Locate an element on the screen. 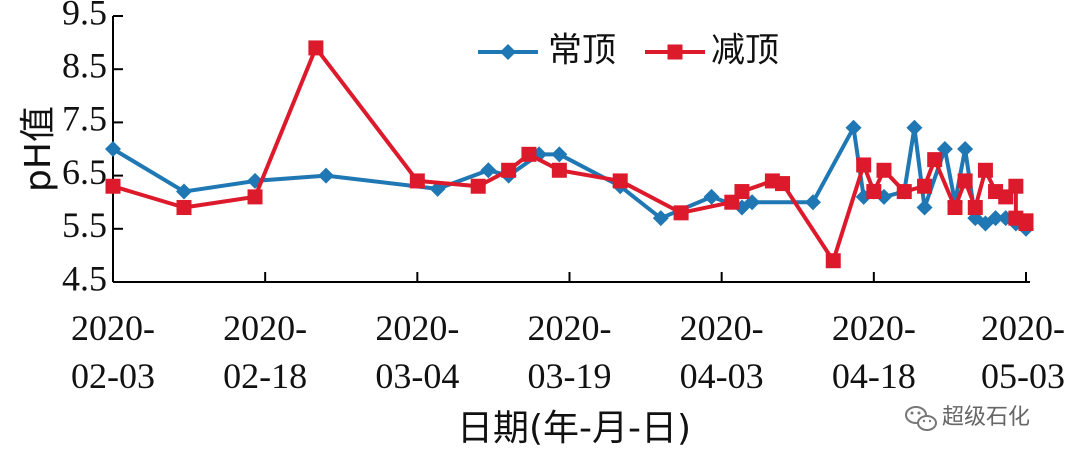 This screenshot has width=1080, height=456. x-tick-label-date: 04-03 is located at coordinates (722, 376).